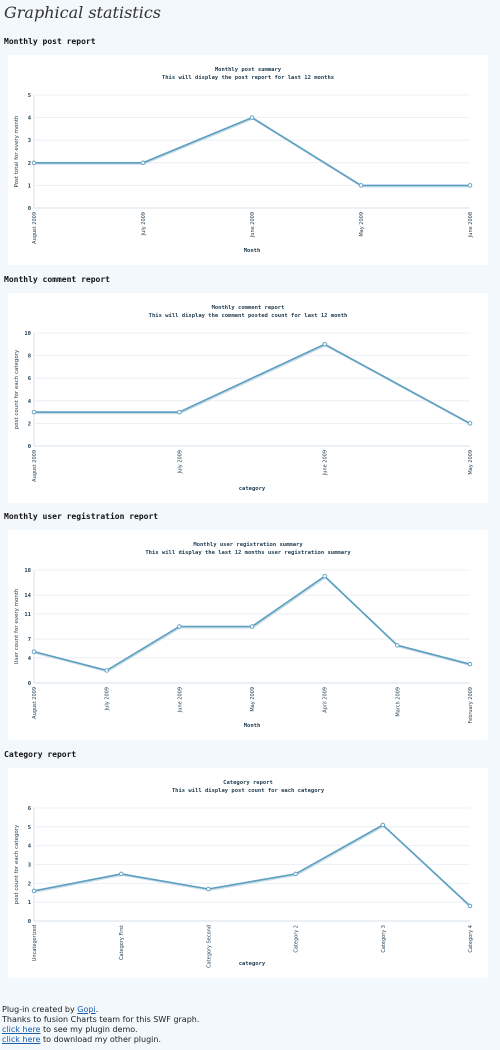  What do you see at coordinates (35, 943) in the screenshot?
I see `x-tick-label: Uncategorized` at bounding box center [35, 943].